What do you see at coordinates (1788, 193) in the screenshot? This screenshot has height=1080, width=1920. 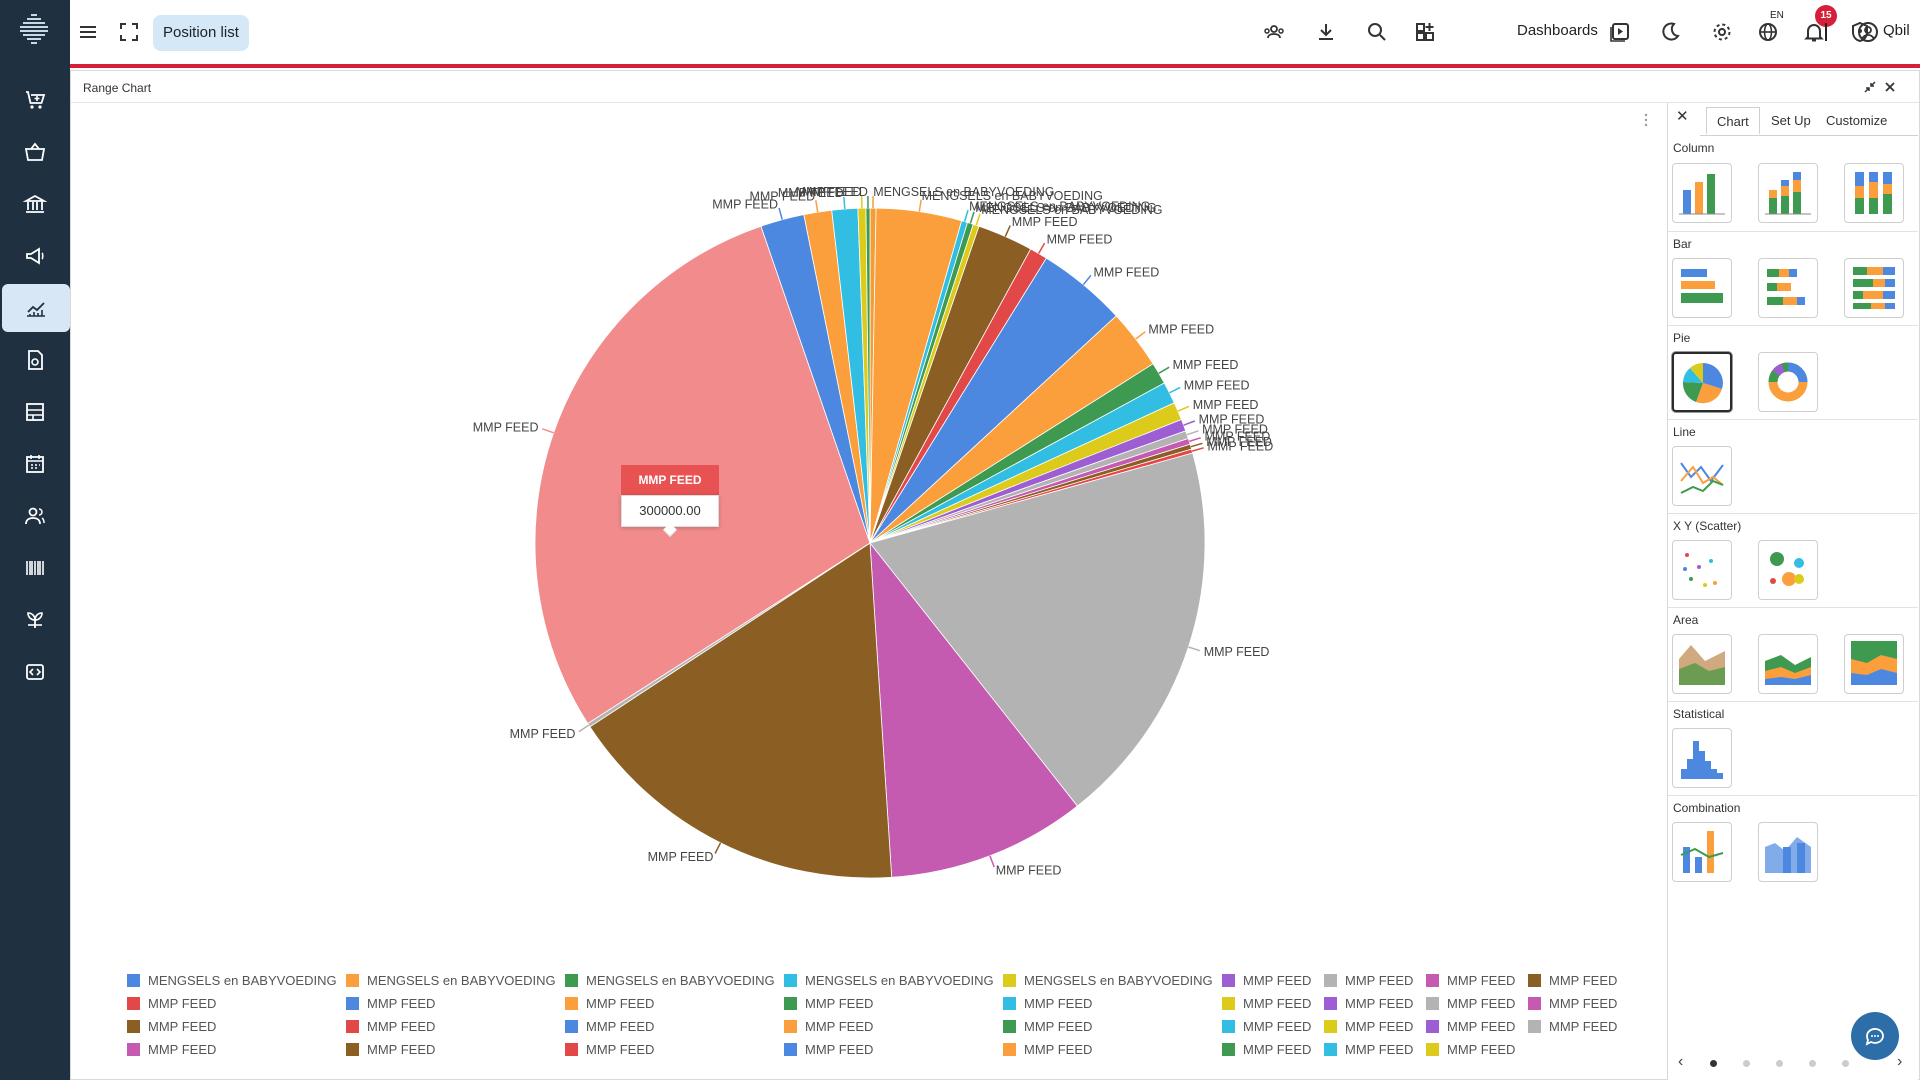 I see `column-stacked-thumb` at bounding box center [1788, 193].